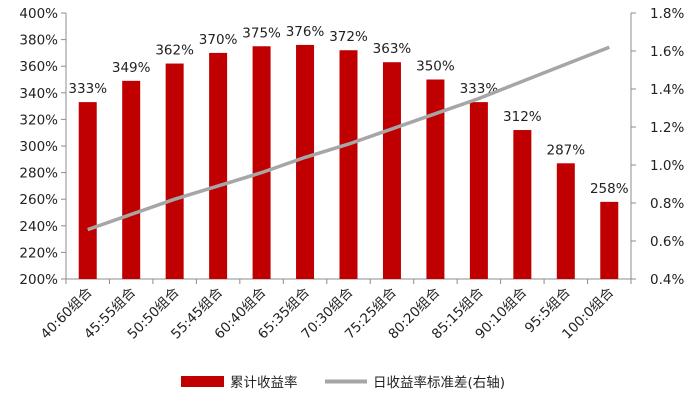  I want to click on left-axis-tick-label: 280%, so click(38, 174).